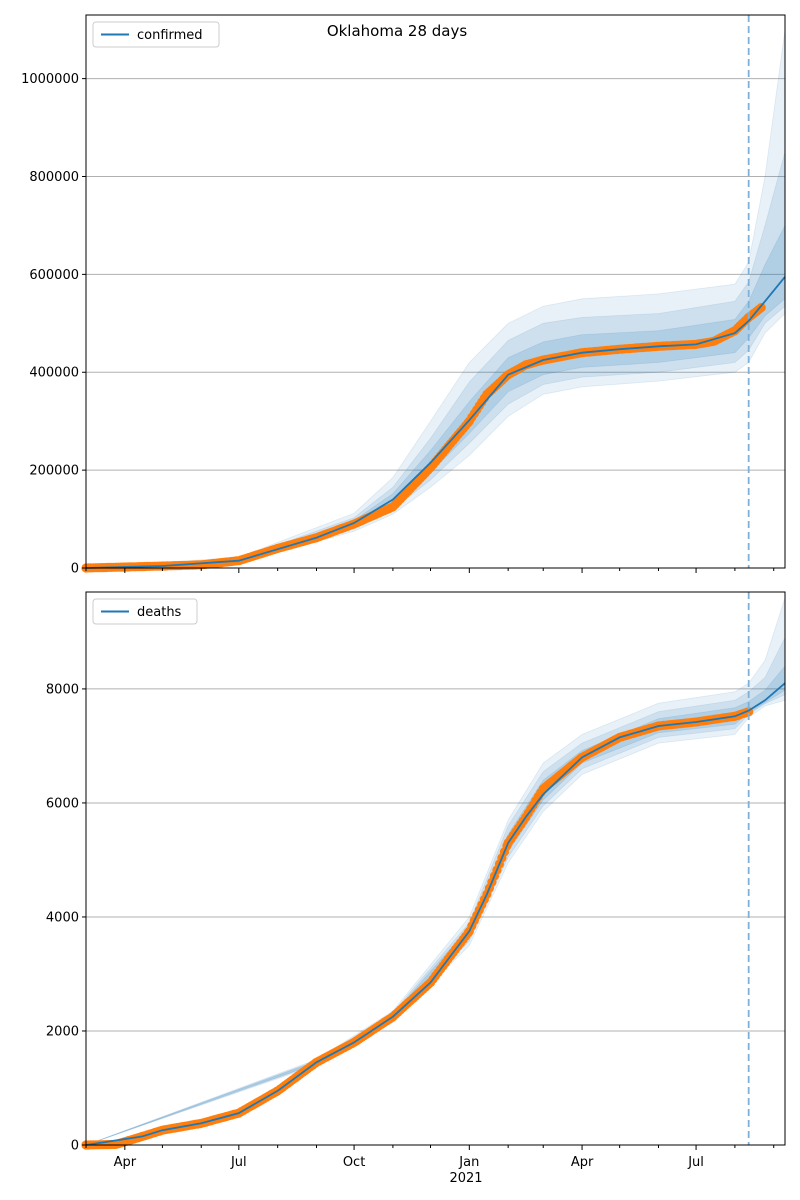  What do you see at coordinates (53, 324) in the screenshot?
I see `confirmed-y-ticks: 0 200000 400000 600000 800000 1000000` at bounding box center [53, 324].